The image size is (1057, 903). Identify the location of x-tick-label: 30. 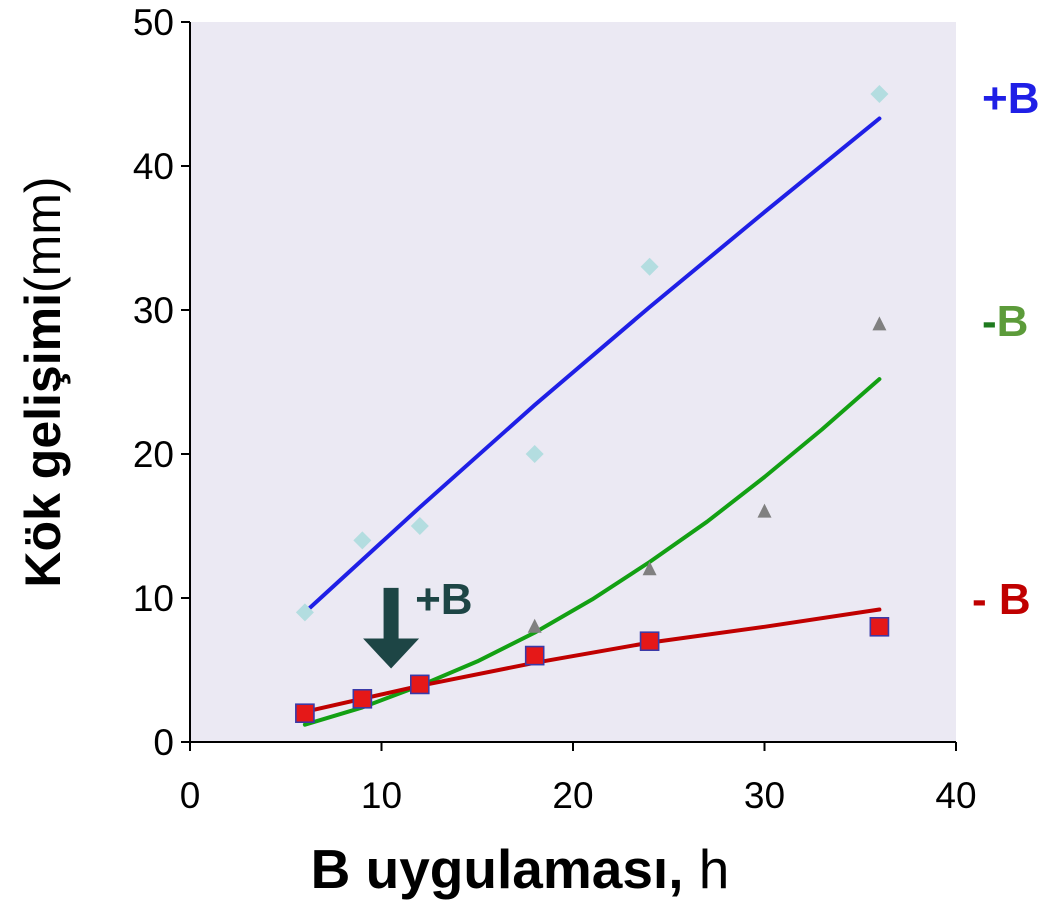
(764, 795).